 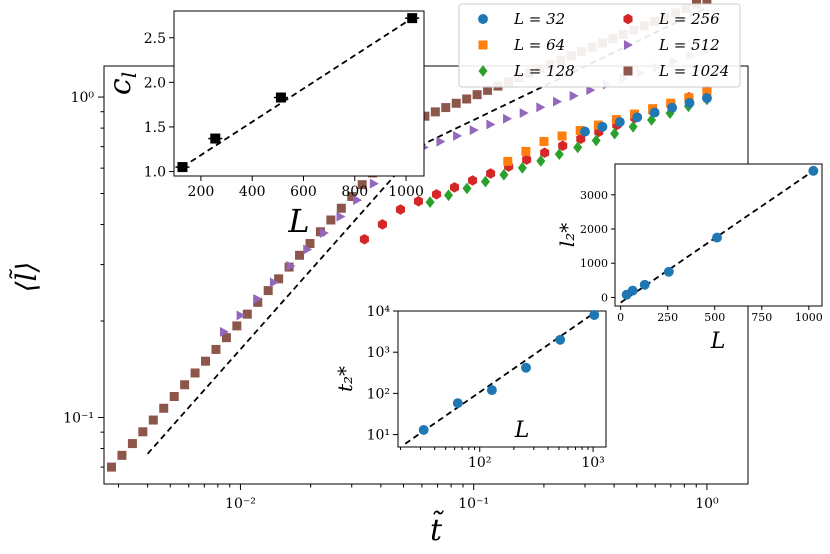 What do you see at coordinates (379, 312) in the screenshot?
I see `y-tick-label: 10⁴` at bounding box center [379, 312].